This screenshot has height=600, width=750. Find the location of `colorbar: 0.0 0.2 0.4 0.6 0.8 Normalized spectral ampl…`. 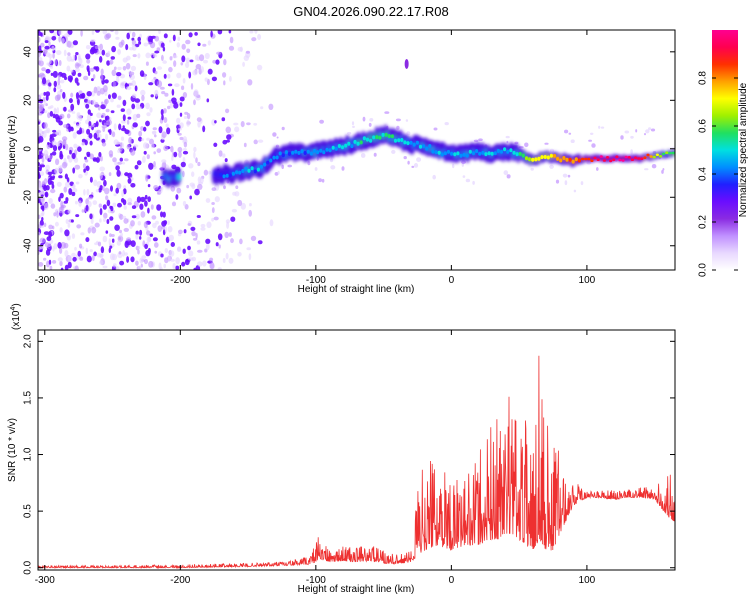

colorbar: 0.0 0.2 0.4 0.6 0.8 Normalized spectral ampl… is located at coordinates (723, 153).